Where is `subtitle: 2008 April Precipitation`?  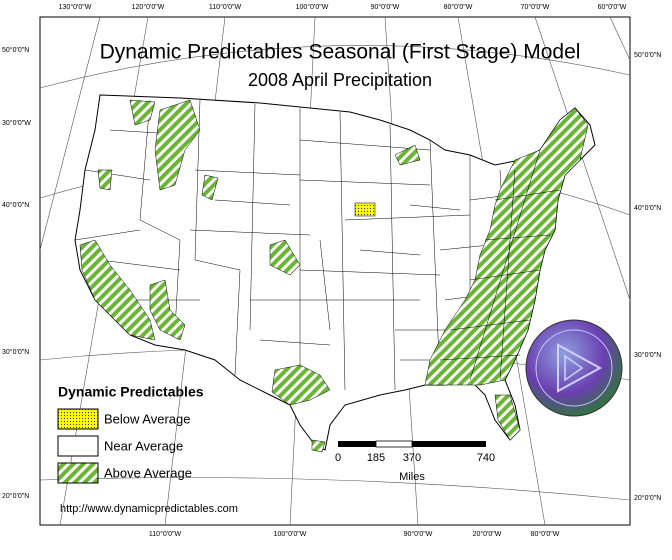 subtitle: 2008 April Precipitation is located at coordinates (340, 80).